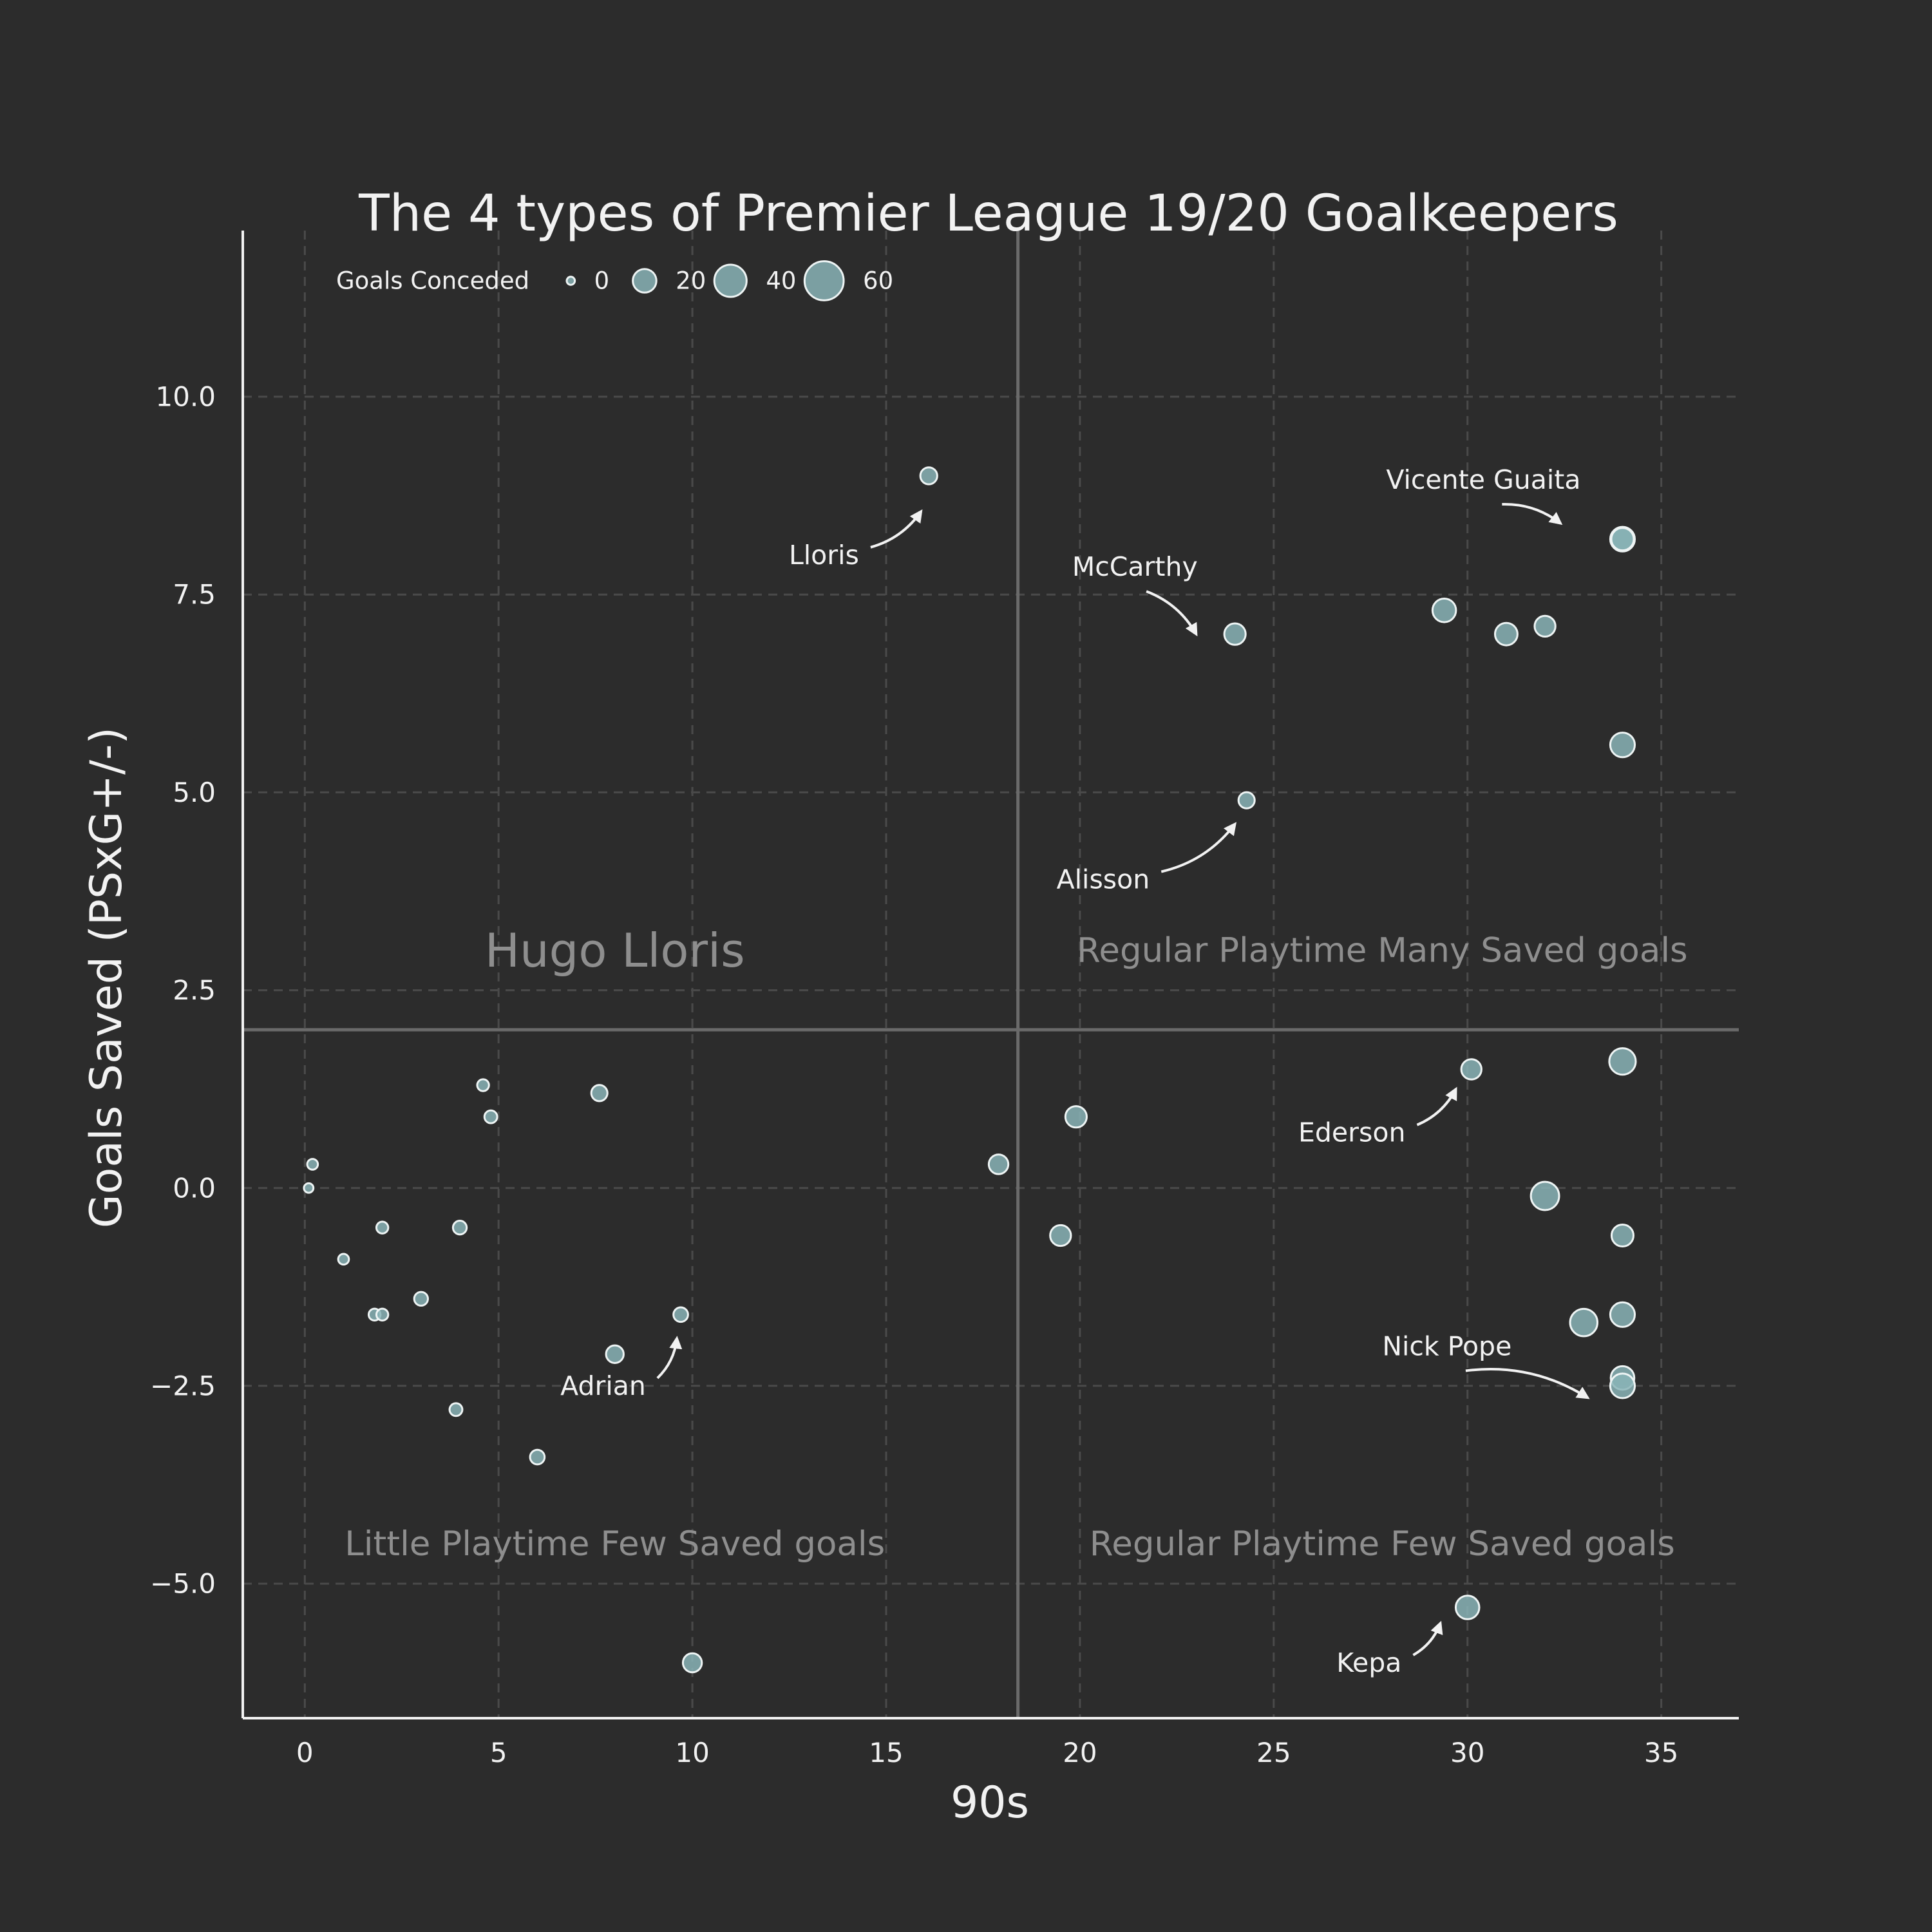  Describe the element at coordinates (824, 555) in the screenshot. I see `annotation-label: Lloris` at that location.